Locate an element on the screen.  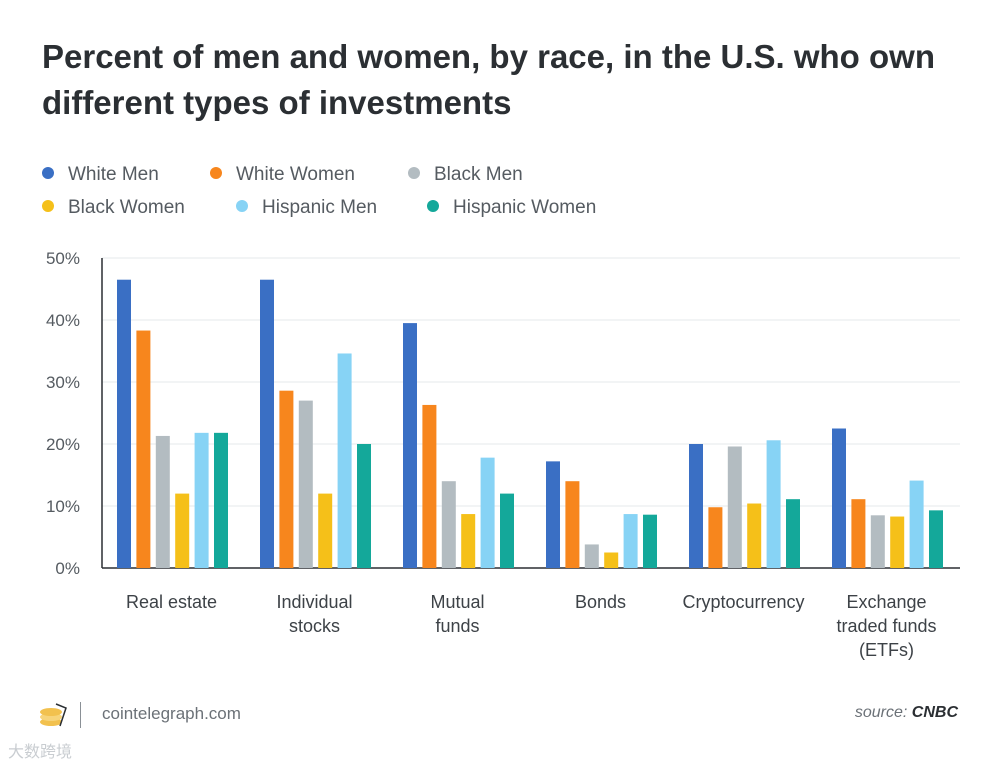
x-tick-label: stocks is located at coordinates (314, 626).